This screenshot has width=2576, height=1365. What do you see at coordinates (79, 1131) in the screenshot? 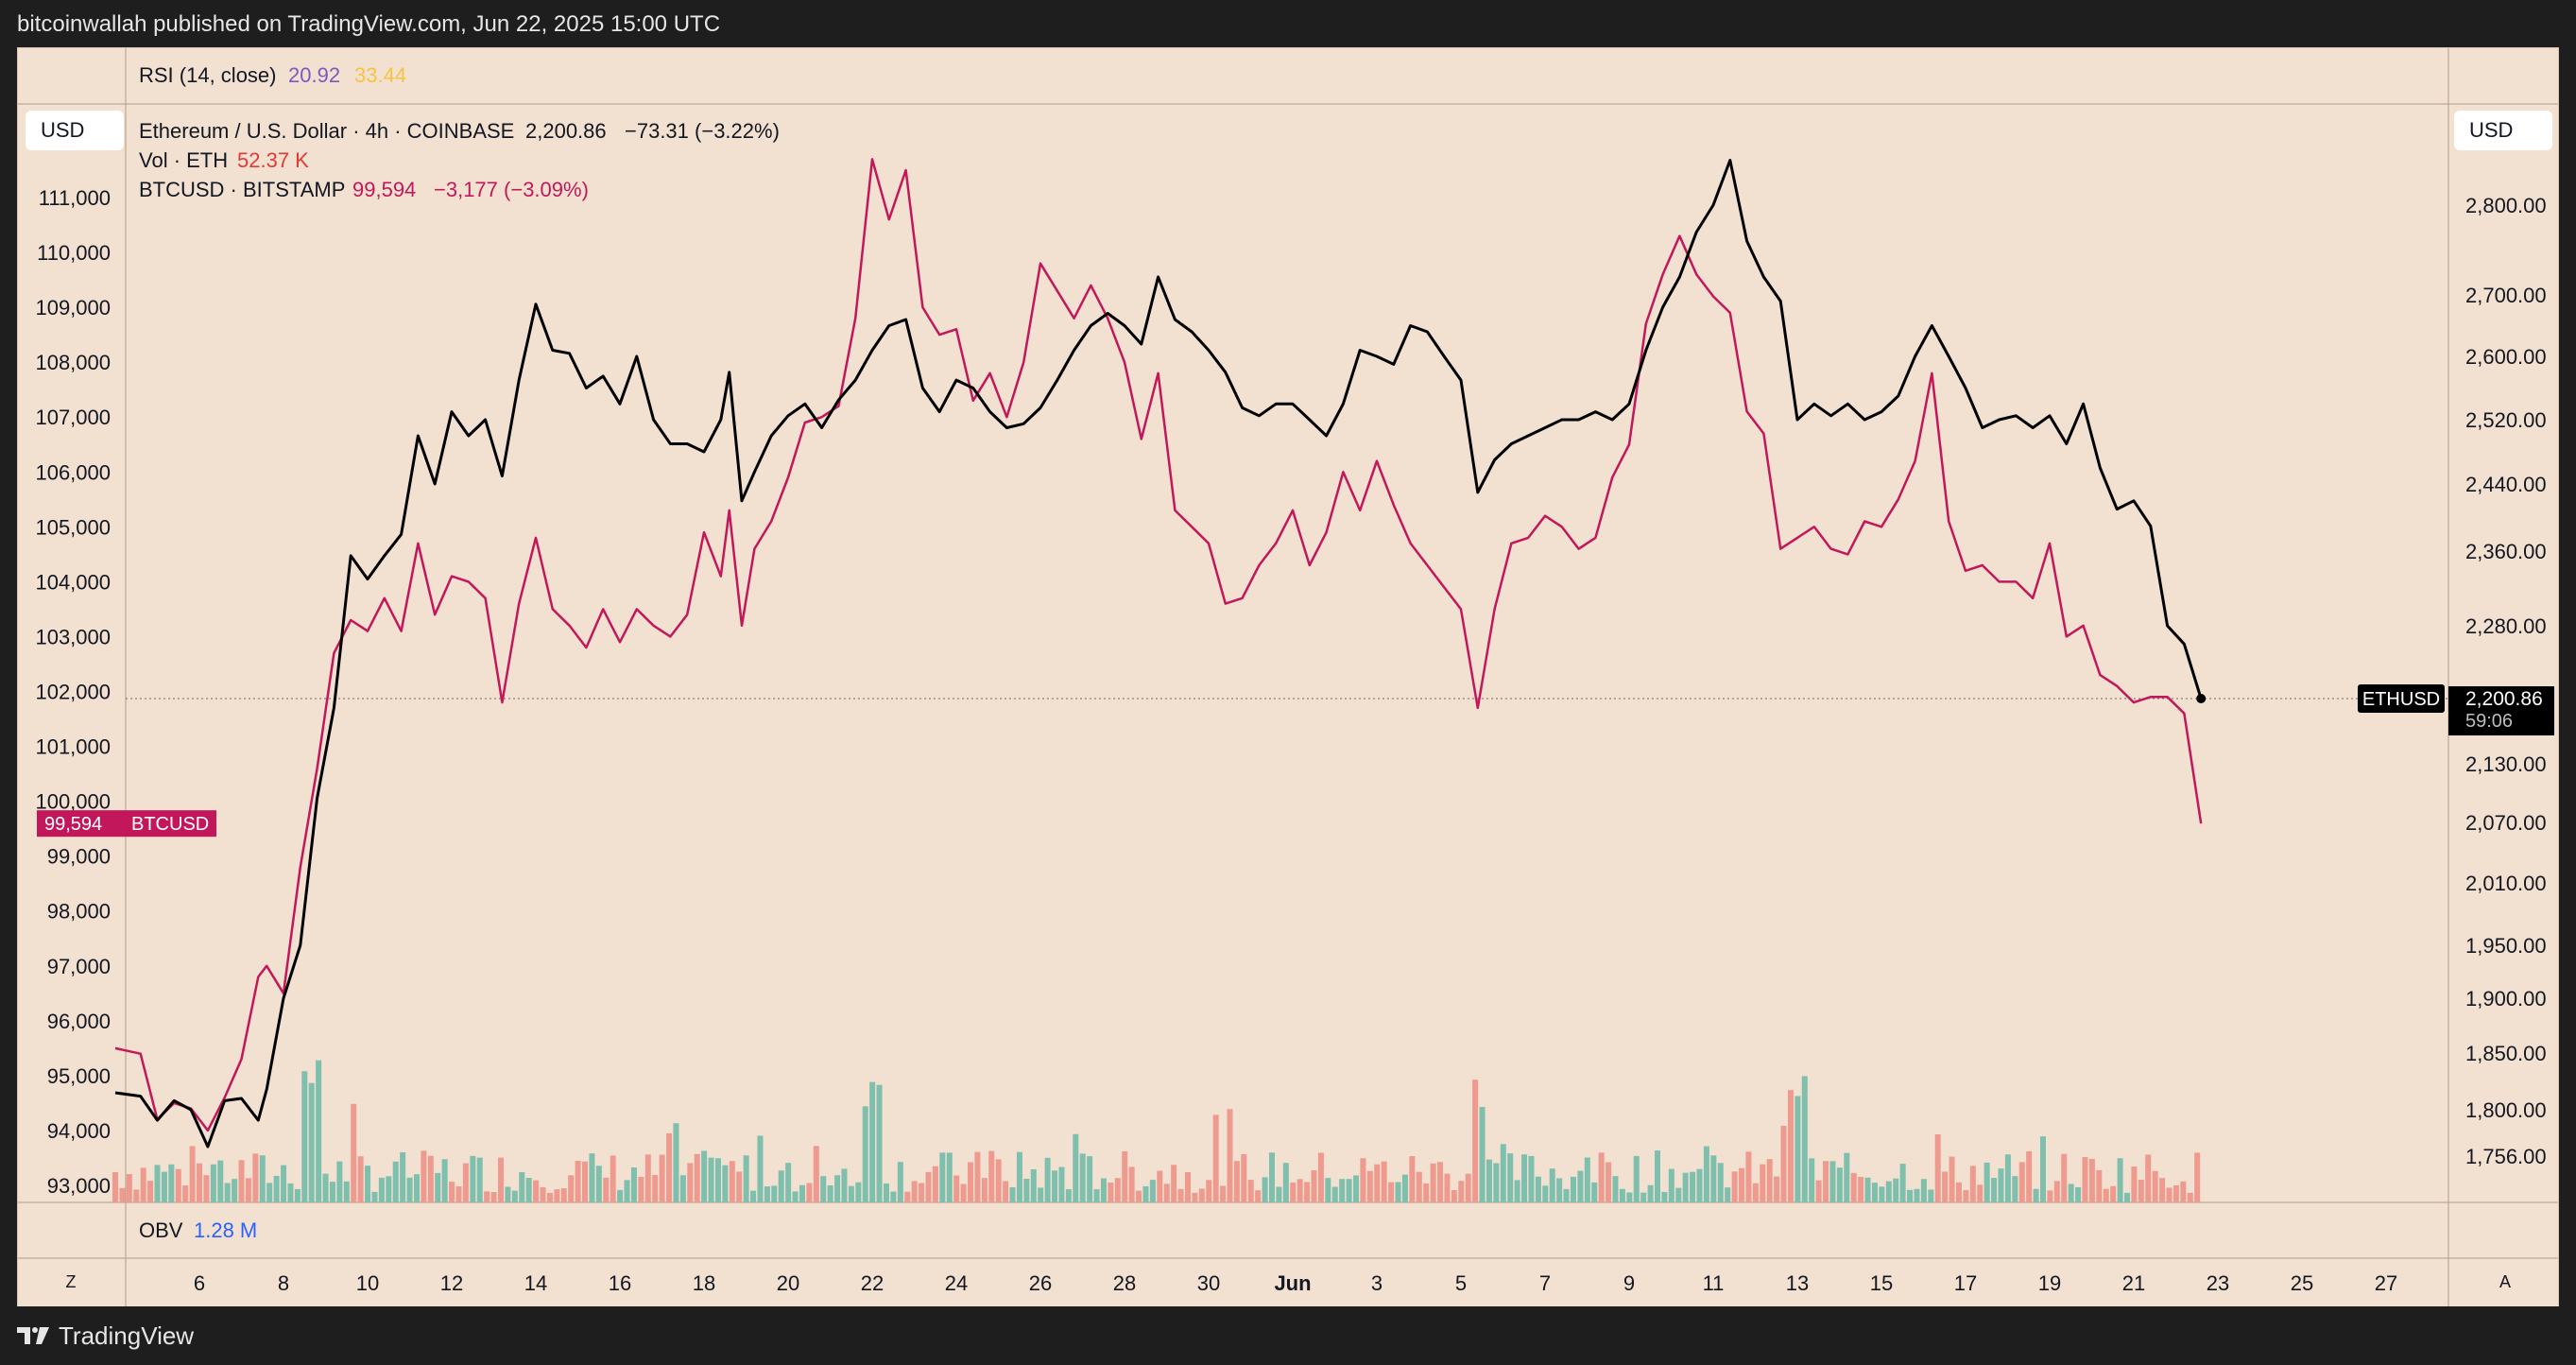
I see `left-axis-tick: 94,000` at bounding box center [79, 1131].